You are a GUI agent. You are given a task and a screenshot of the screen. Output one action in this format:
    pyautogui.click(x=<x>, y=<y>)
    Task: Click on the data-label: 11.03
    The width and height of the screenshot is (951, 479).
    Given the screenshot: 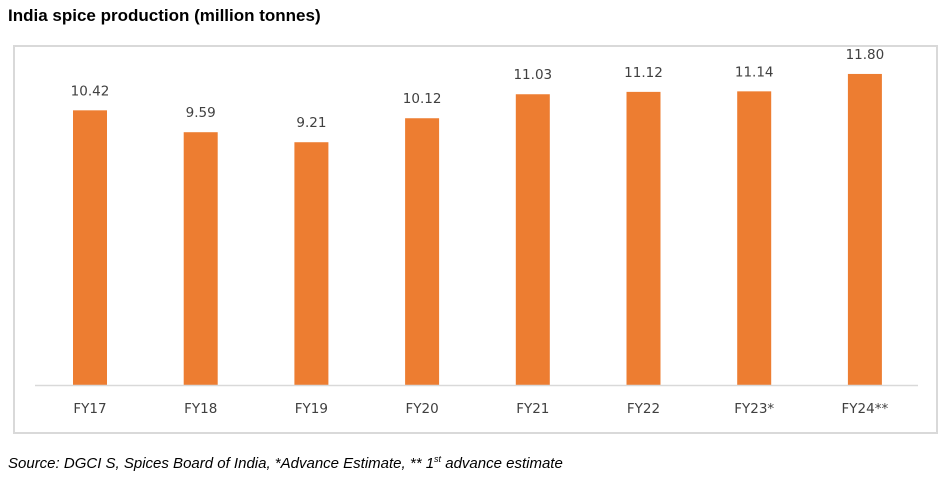 What is the action you would take?
    pyautogui.click(x=532, y=75)
    